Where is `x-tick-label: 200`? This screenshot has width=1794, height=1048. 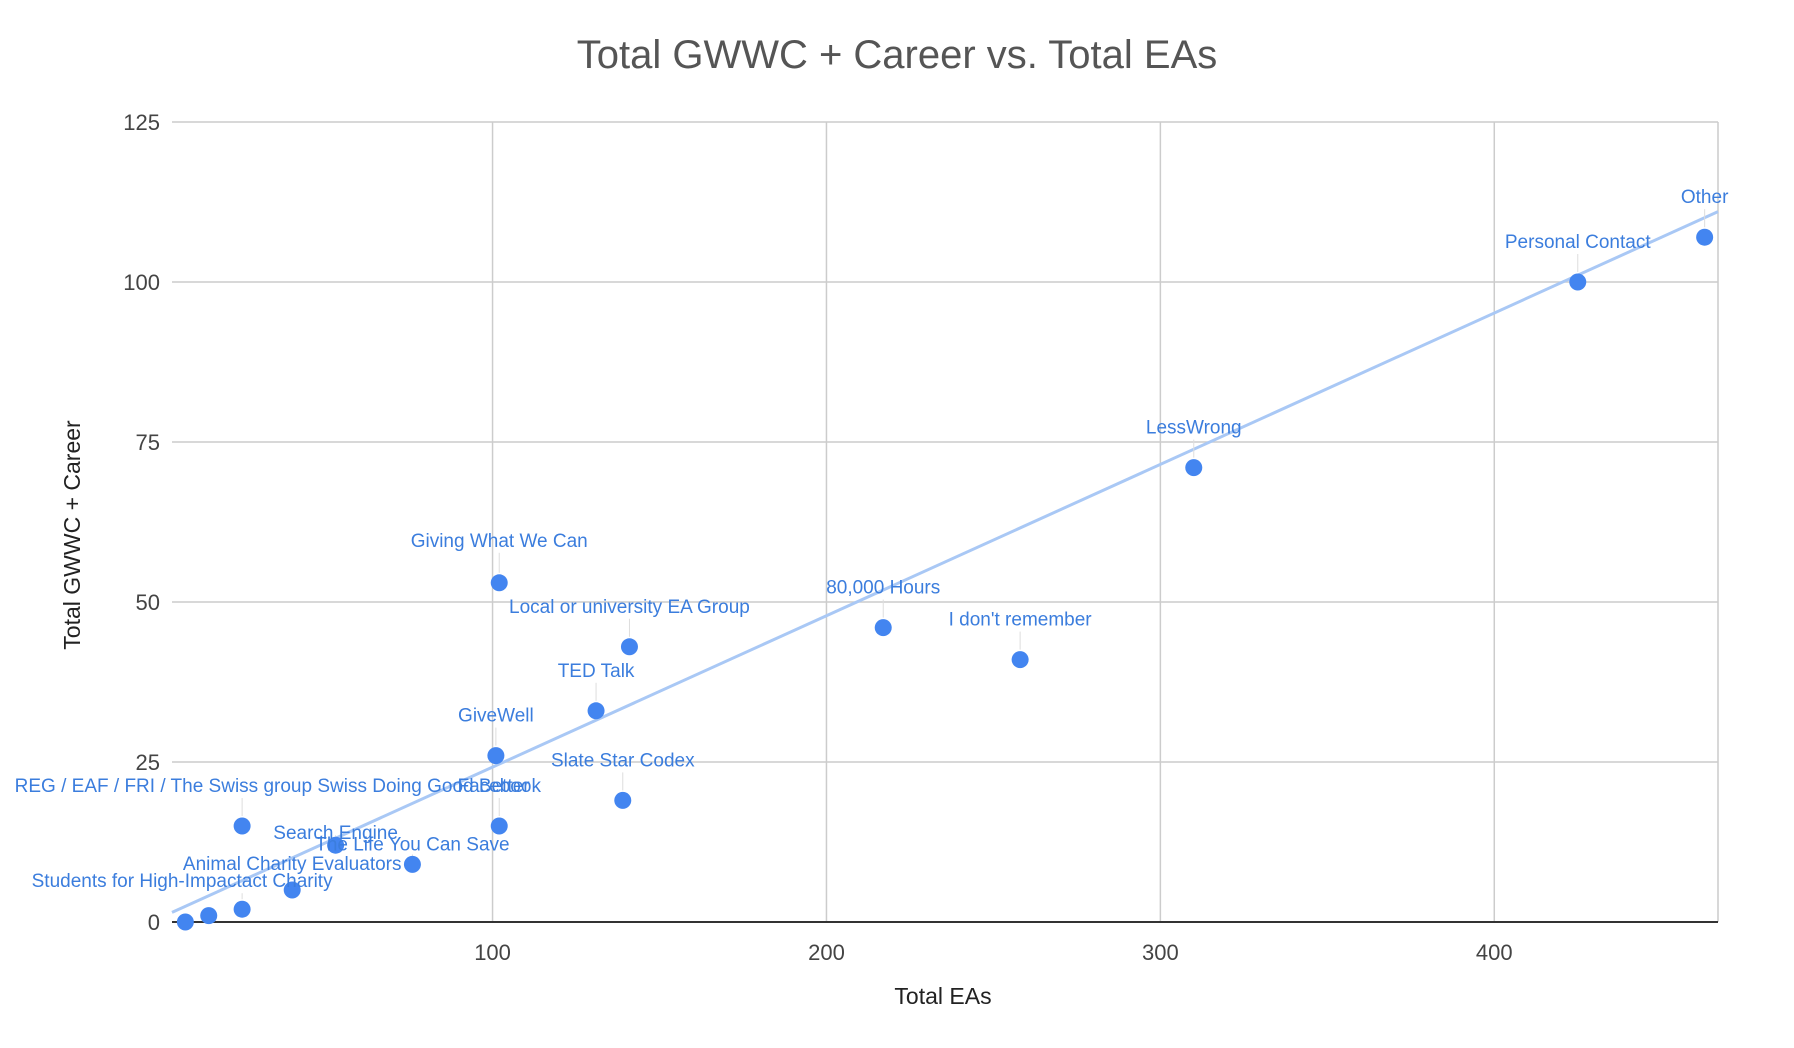
x-tick-label: 200 is located at coordinates (826, 952).